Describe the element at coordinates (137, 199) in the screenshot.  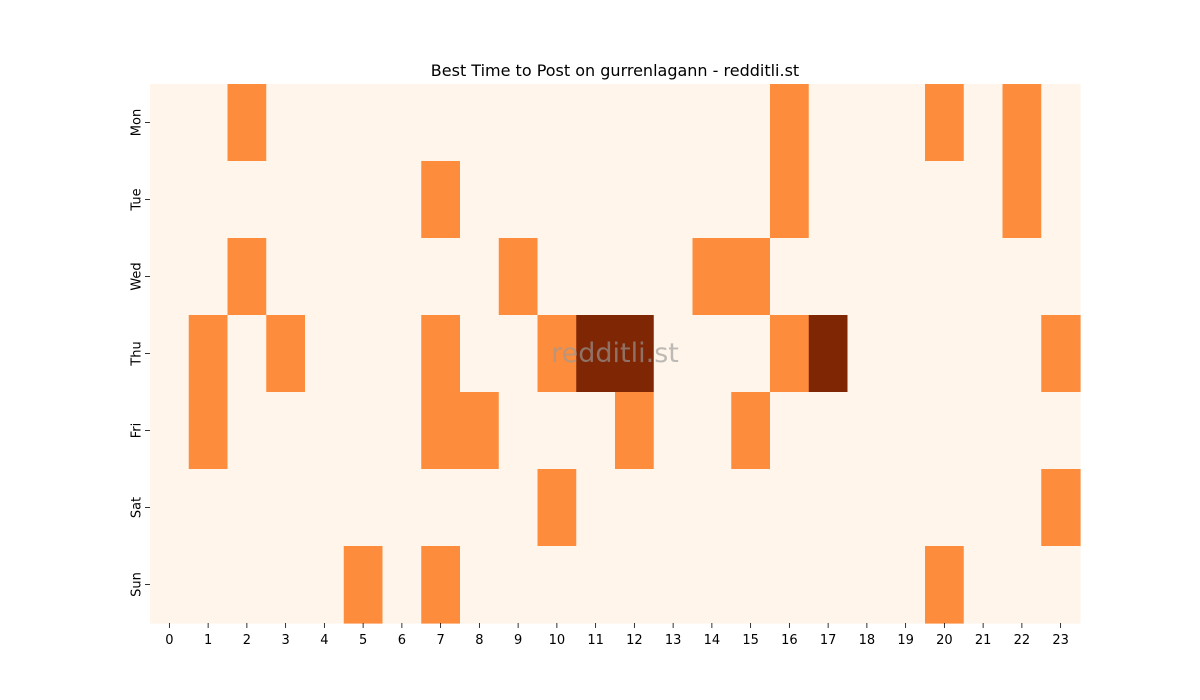
I see `y-tick-label: Tue` at that location.